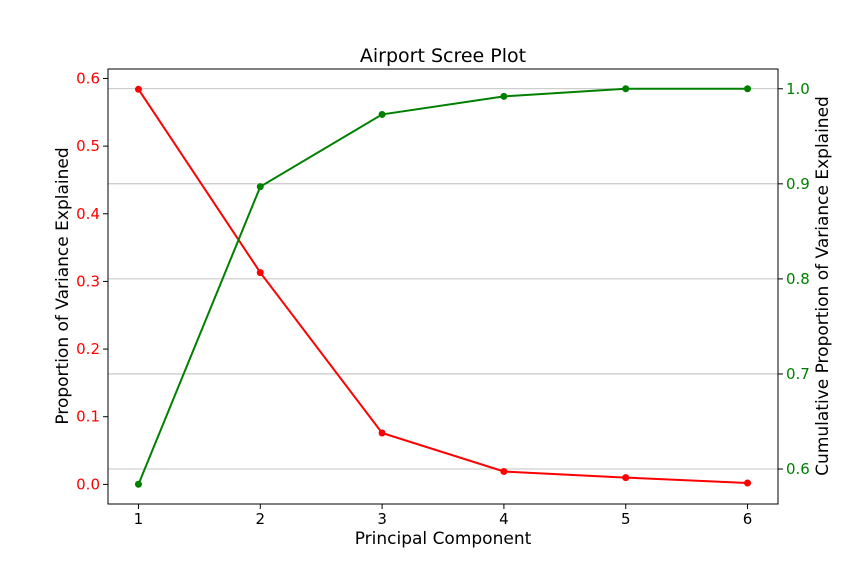 The width and height of the screenshot is (864, 576). I want to click on x-tick-label: 4, so click(504, 519).